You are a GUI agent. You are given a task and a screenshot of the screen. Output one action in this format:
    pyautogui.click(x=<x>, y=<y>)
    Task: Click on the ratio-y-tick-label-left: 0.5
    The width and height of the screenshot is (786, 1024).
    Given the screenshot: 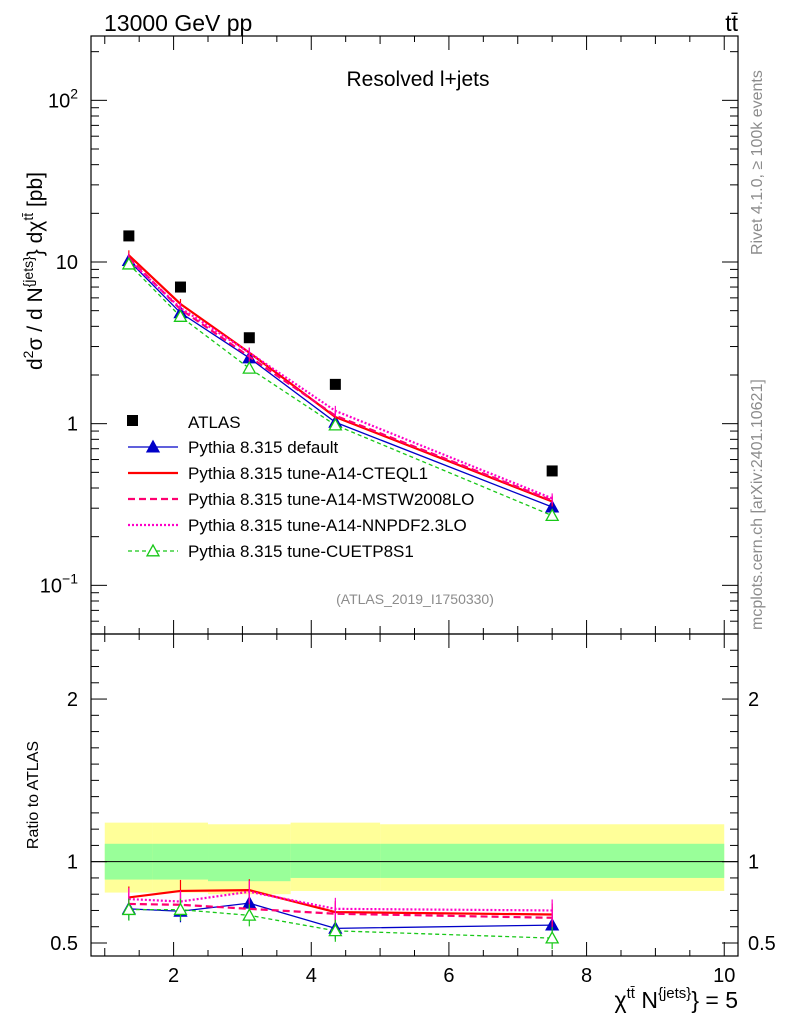 What is the action you would take?
    pyautogui.click(x=64, y=944)
    